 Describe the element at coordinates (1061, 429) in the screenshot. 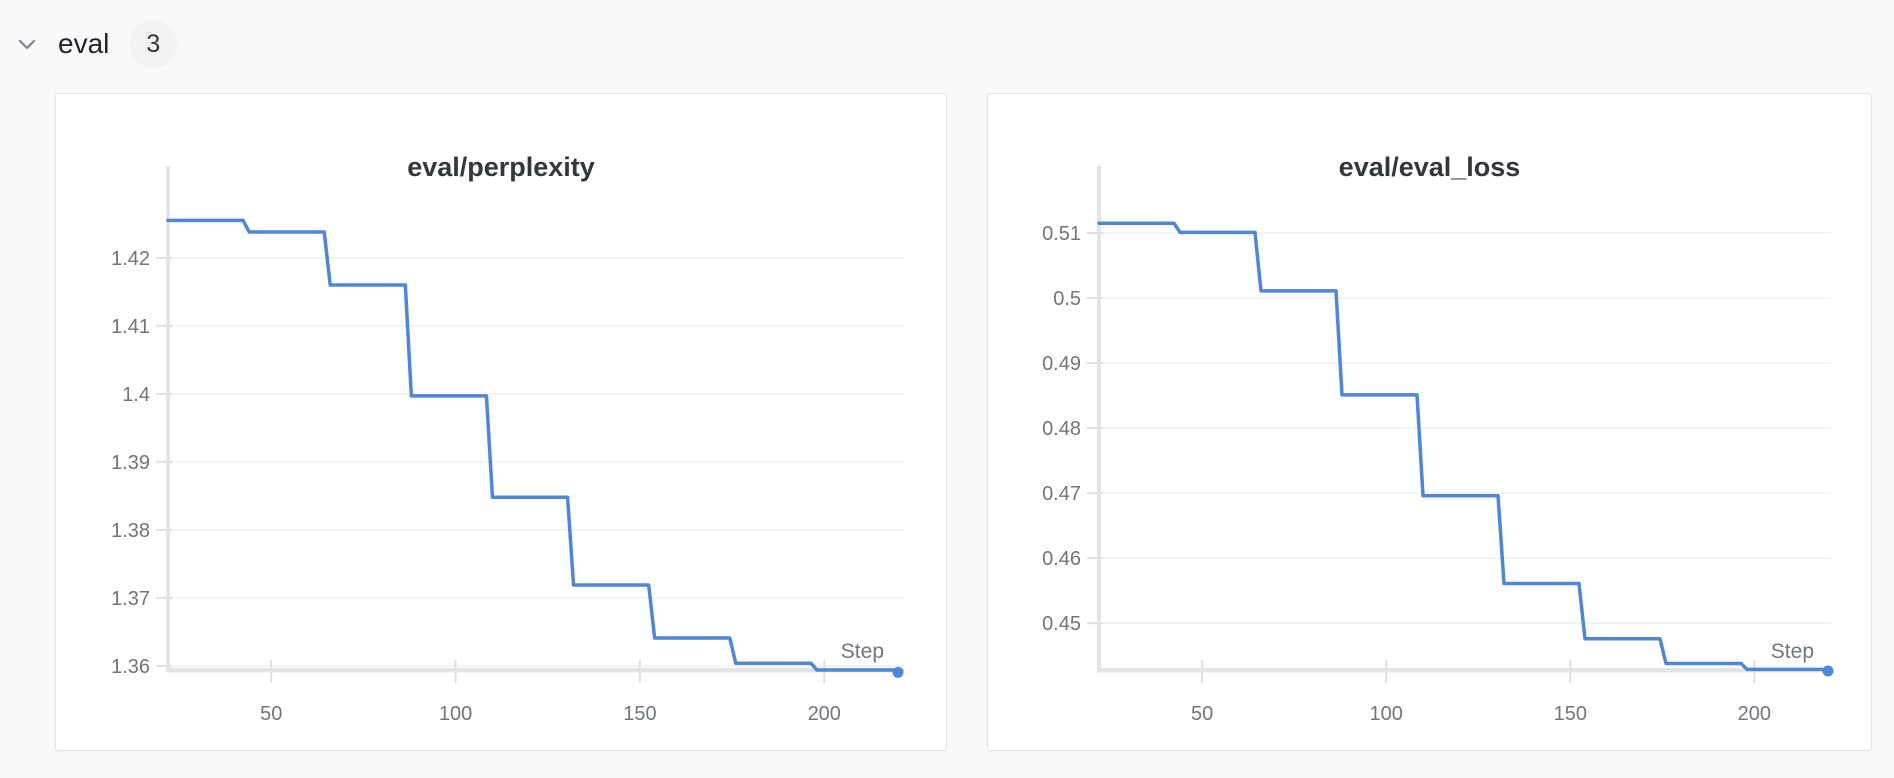

I see `svg-text: 0.48` at that location.